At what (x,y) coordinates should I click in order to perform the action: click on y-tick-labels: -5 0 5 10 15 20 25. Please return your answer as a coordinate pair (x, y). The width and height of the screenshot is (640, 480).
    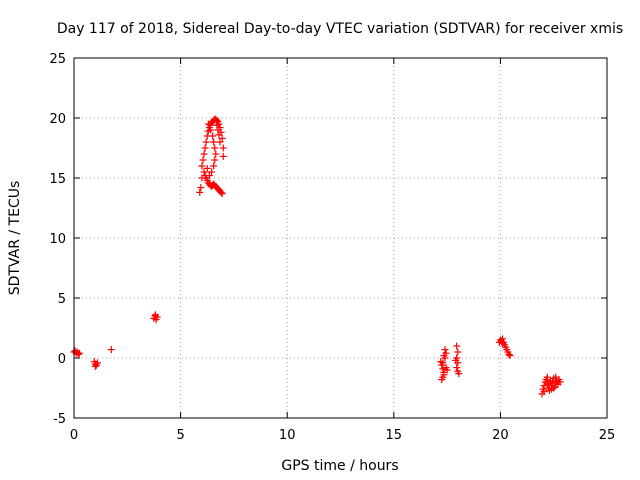
    Looking at the image, I should click on (57, 239).